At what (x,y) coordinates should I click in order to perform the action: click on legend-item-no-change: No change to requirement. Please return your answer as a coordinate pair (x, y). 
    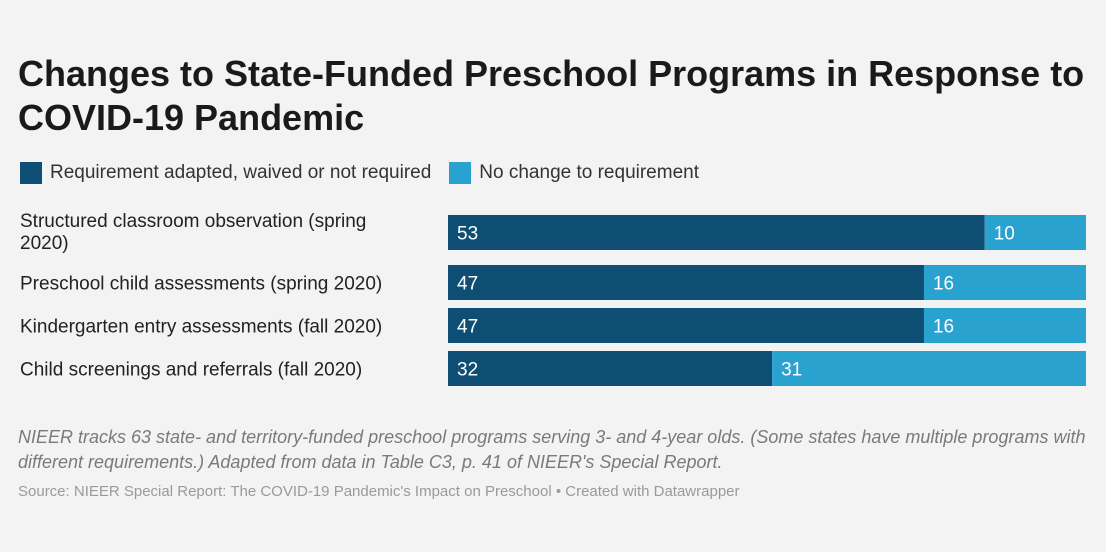
    Looking at the image, I should click on (574, 173).